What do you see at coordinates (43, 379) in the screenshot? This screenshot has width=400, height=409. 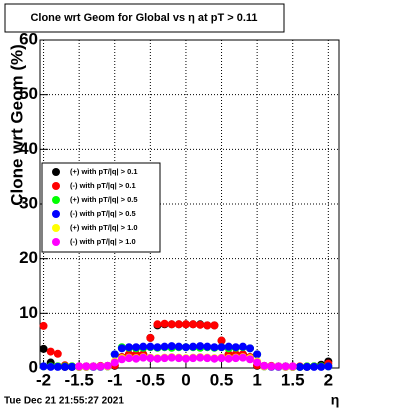 I see `x-tick-label: -2` at bounding box center [43, 379].